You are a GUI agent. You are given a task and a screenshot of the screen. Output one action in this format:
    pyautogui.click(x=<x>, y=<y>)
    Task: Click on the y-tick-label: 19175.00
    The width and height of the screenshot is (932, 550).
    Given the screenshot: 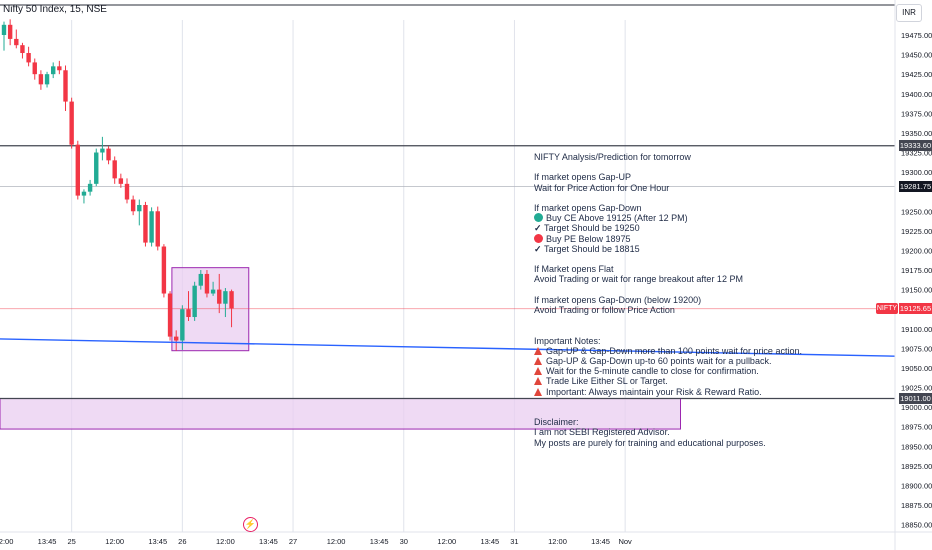 What is the action you would take?
    pyautogui.click(x=916, y=270)
    